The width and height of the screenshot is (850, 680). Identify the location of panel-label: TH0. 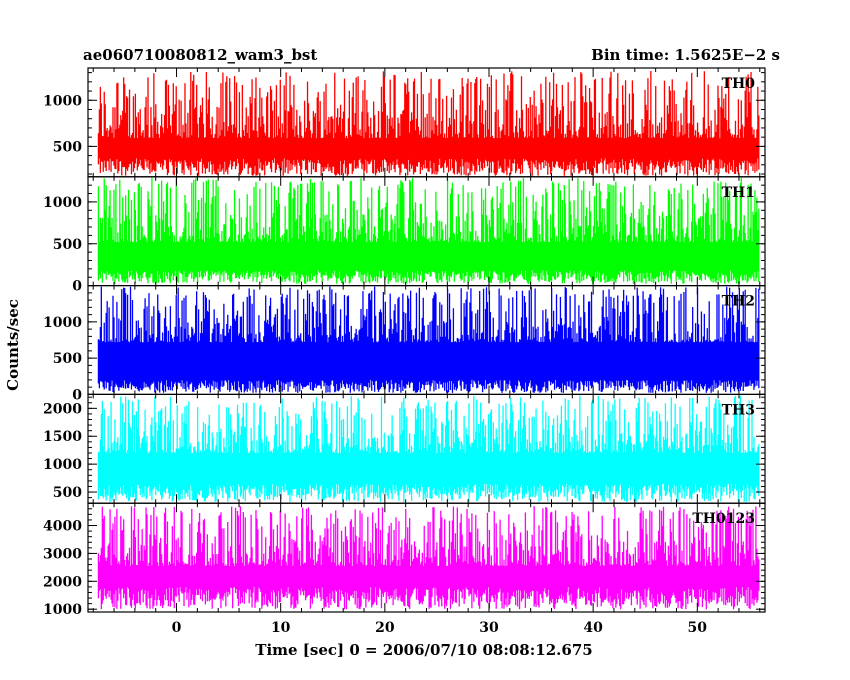
(739, 84).